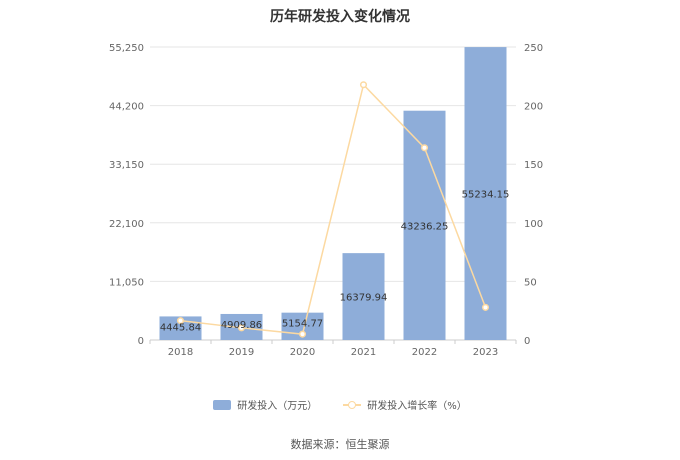 Image resolution: width=680 pixels, height=460 pixels. What do you see at coordinates (126, 282) in the screenshot?
I see `y-left-tick-label: 11,050` at bounding box center [126, 282].